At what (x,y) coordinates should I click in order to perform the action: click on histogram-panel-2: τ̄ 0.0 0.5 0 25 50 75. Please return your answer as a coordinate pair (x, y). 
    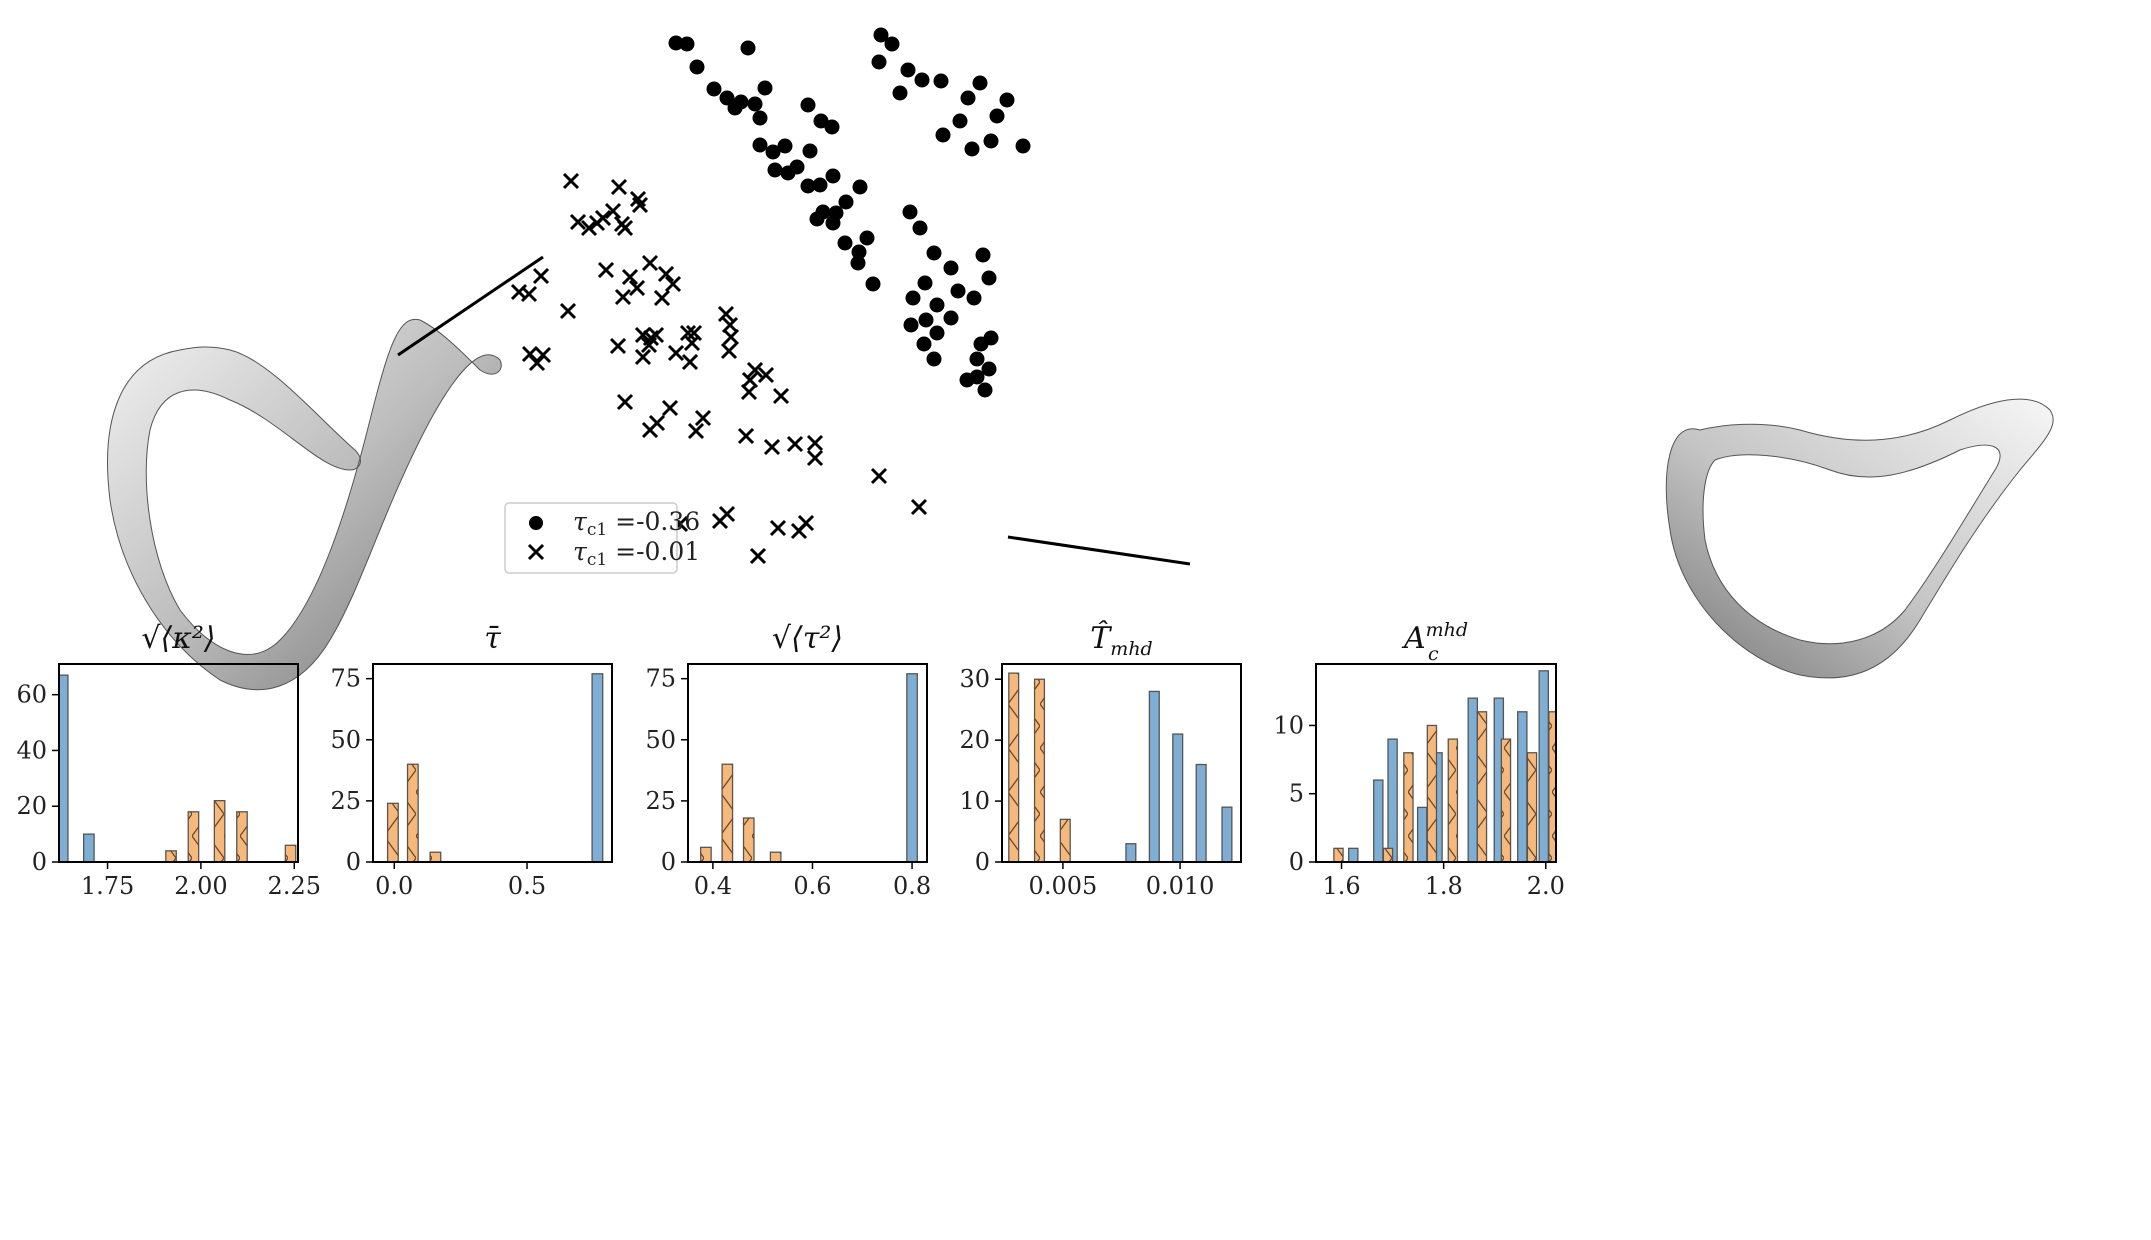
    Looking at the image, I should click on (471, 760).